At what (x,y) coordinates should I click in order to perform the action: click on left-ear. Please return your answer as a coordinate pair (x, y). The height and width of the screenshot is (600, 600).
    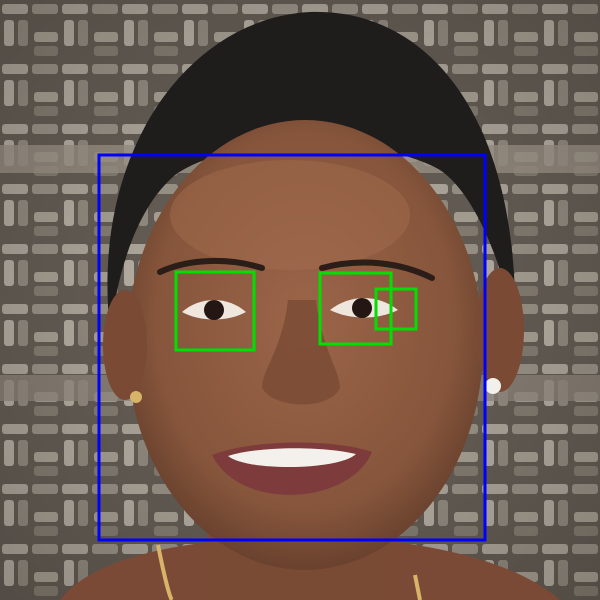
    Looking at the image, I should click on (125, 345).